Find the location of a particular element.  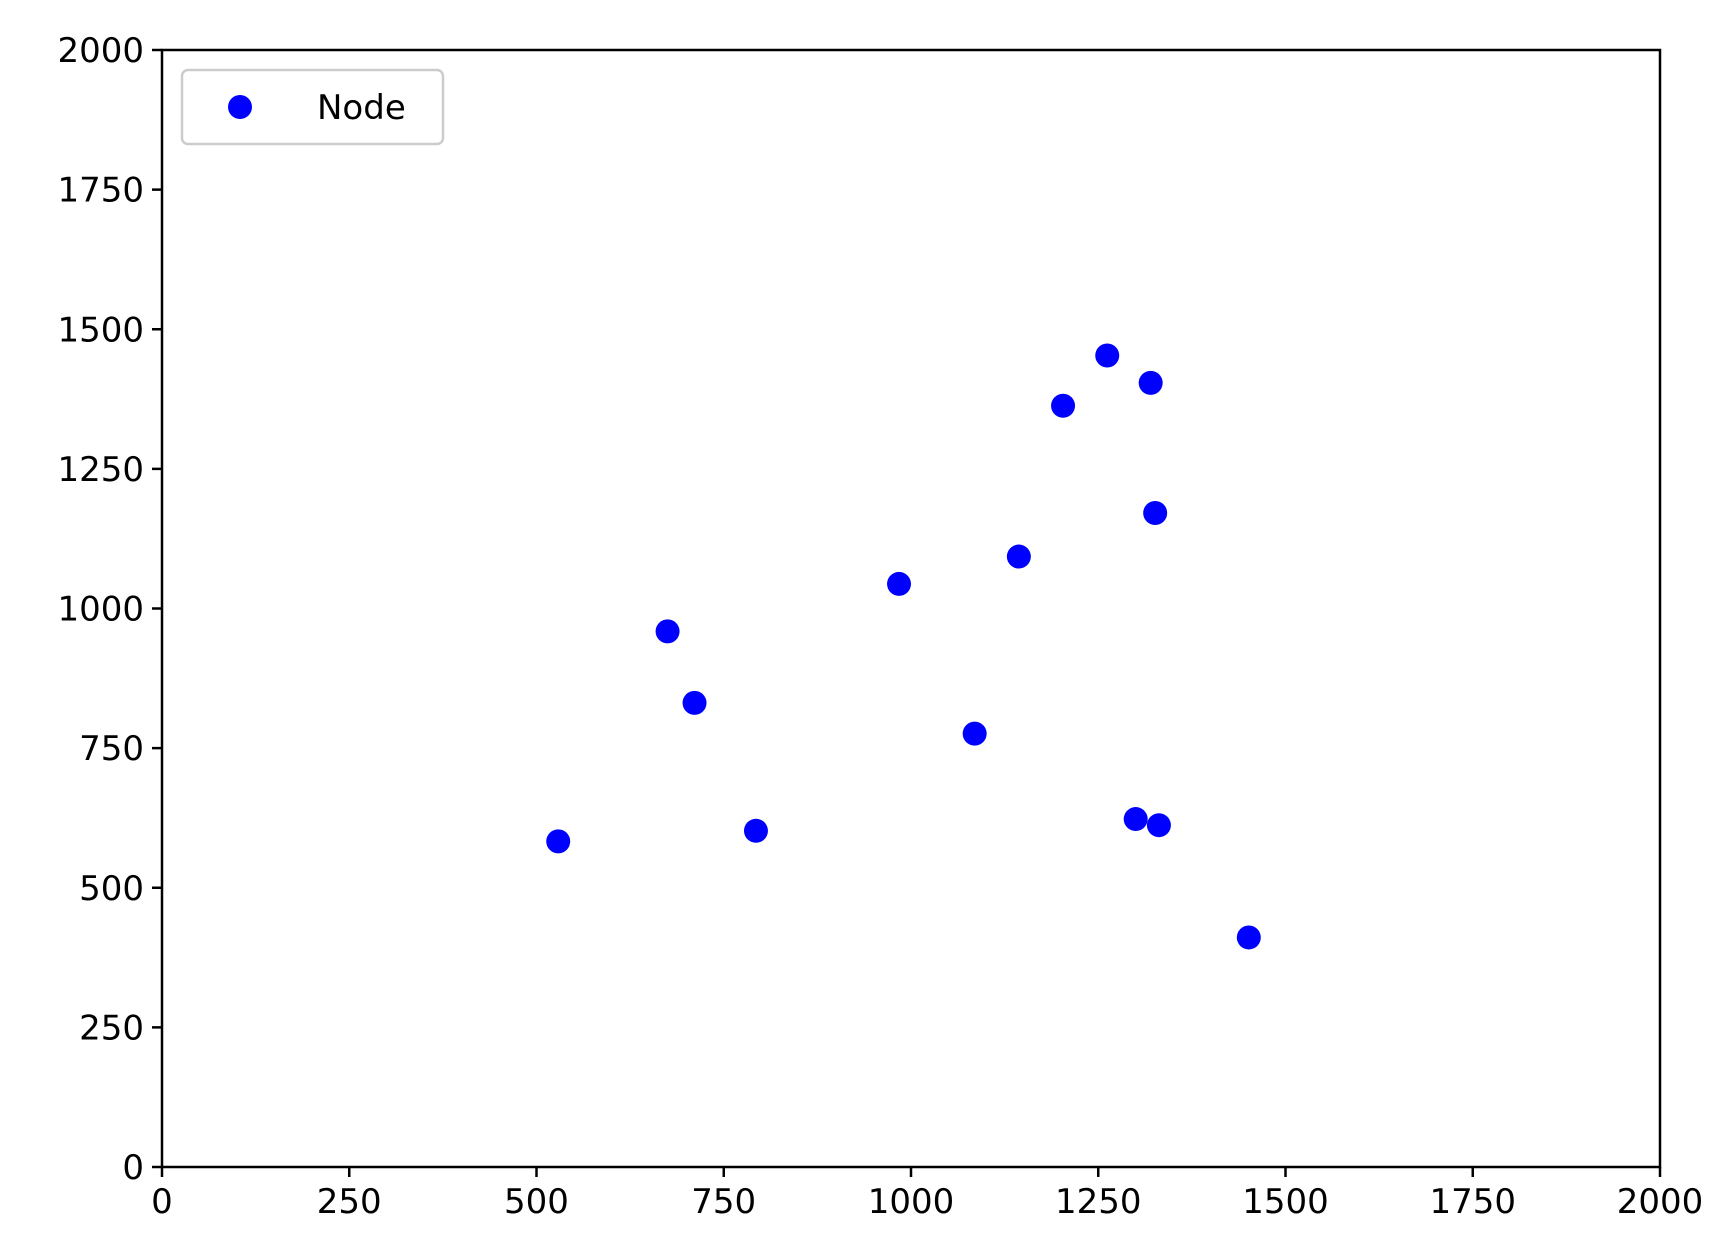

legend-marker is located at coordinates (240, 107).